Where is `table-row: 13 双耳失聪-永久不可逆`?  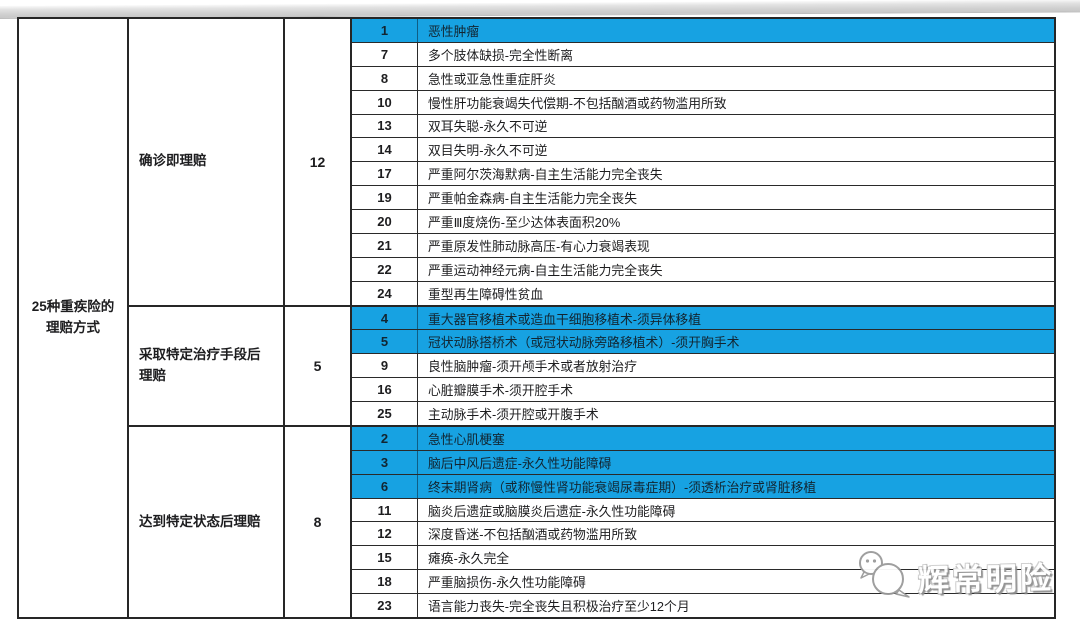 table-row: 13 双耳失聪-永久不可逆 is located at coordinates (703, 126).